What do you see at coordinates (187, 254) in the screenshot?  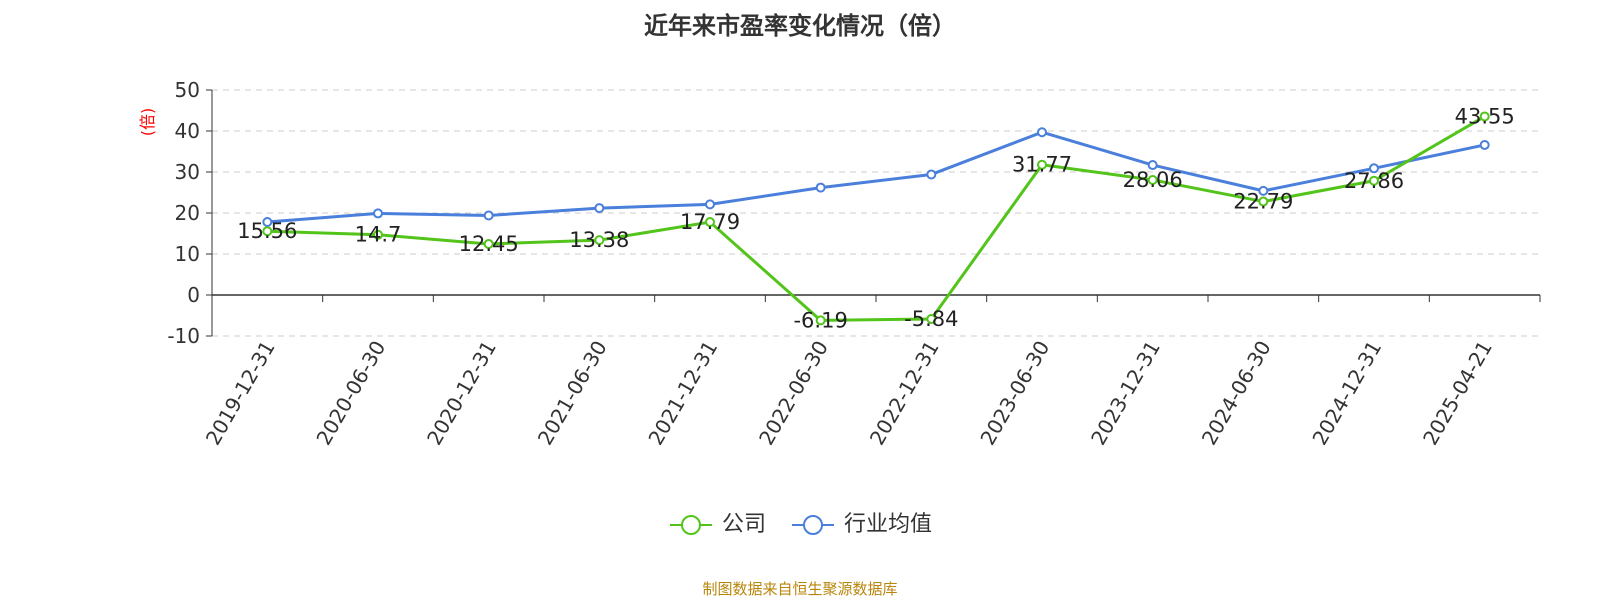 I see `y-tick-label: 10` at bounding box center [187, 254].